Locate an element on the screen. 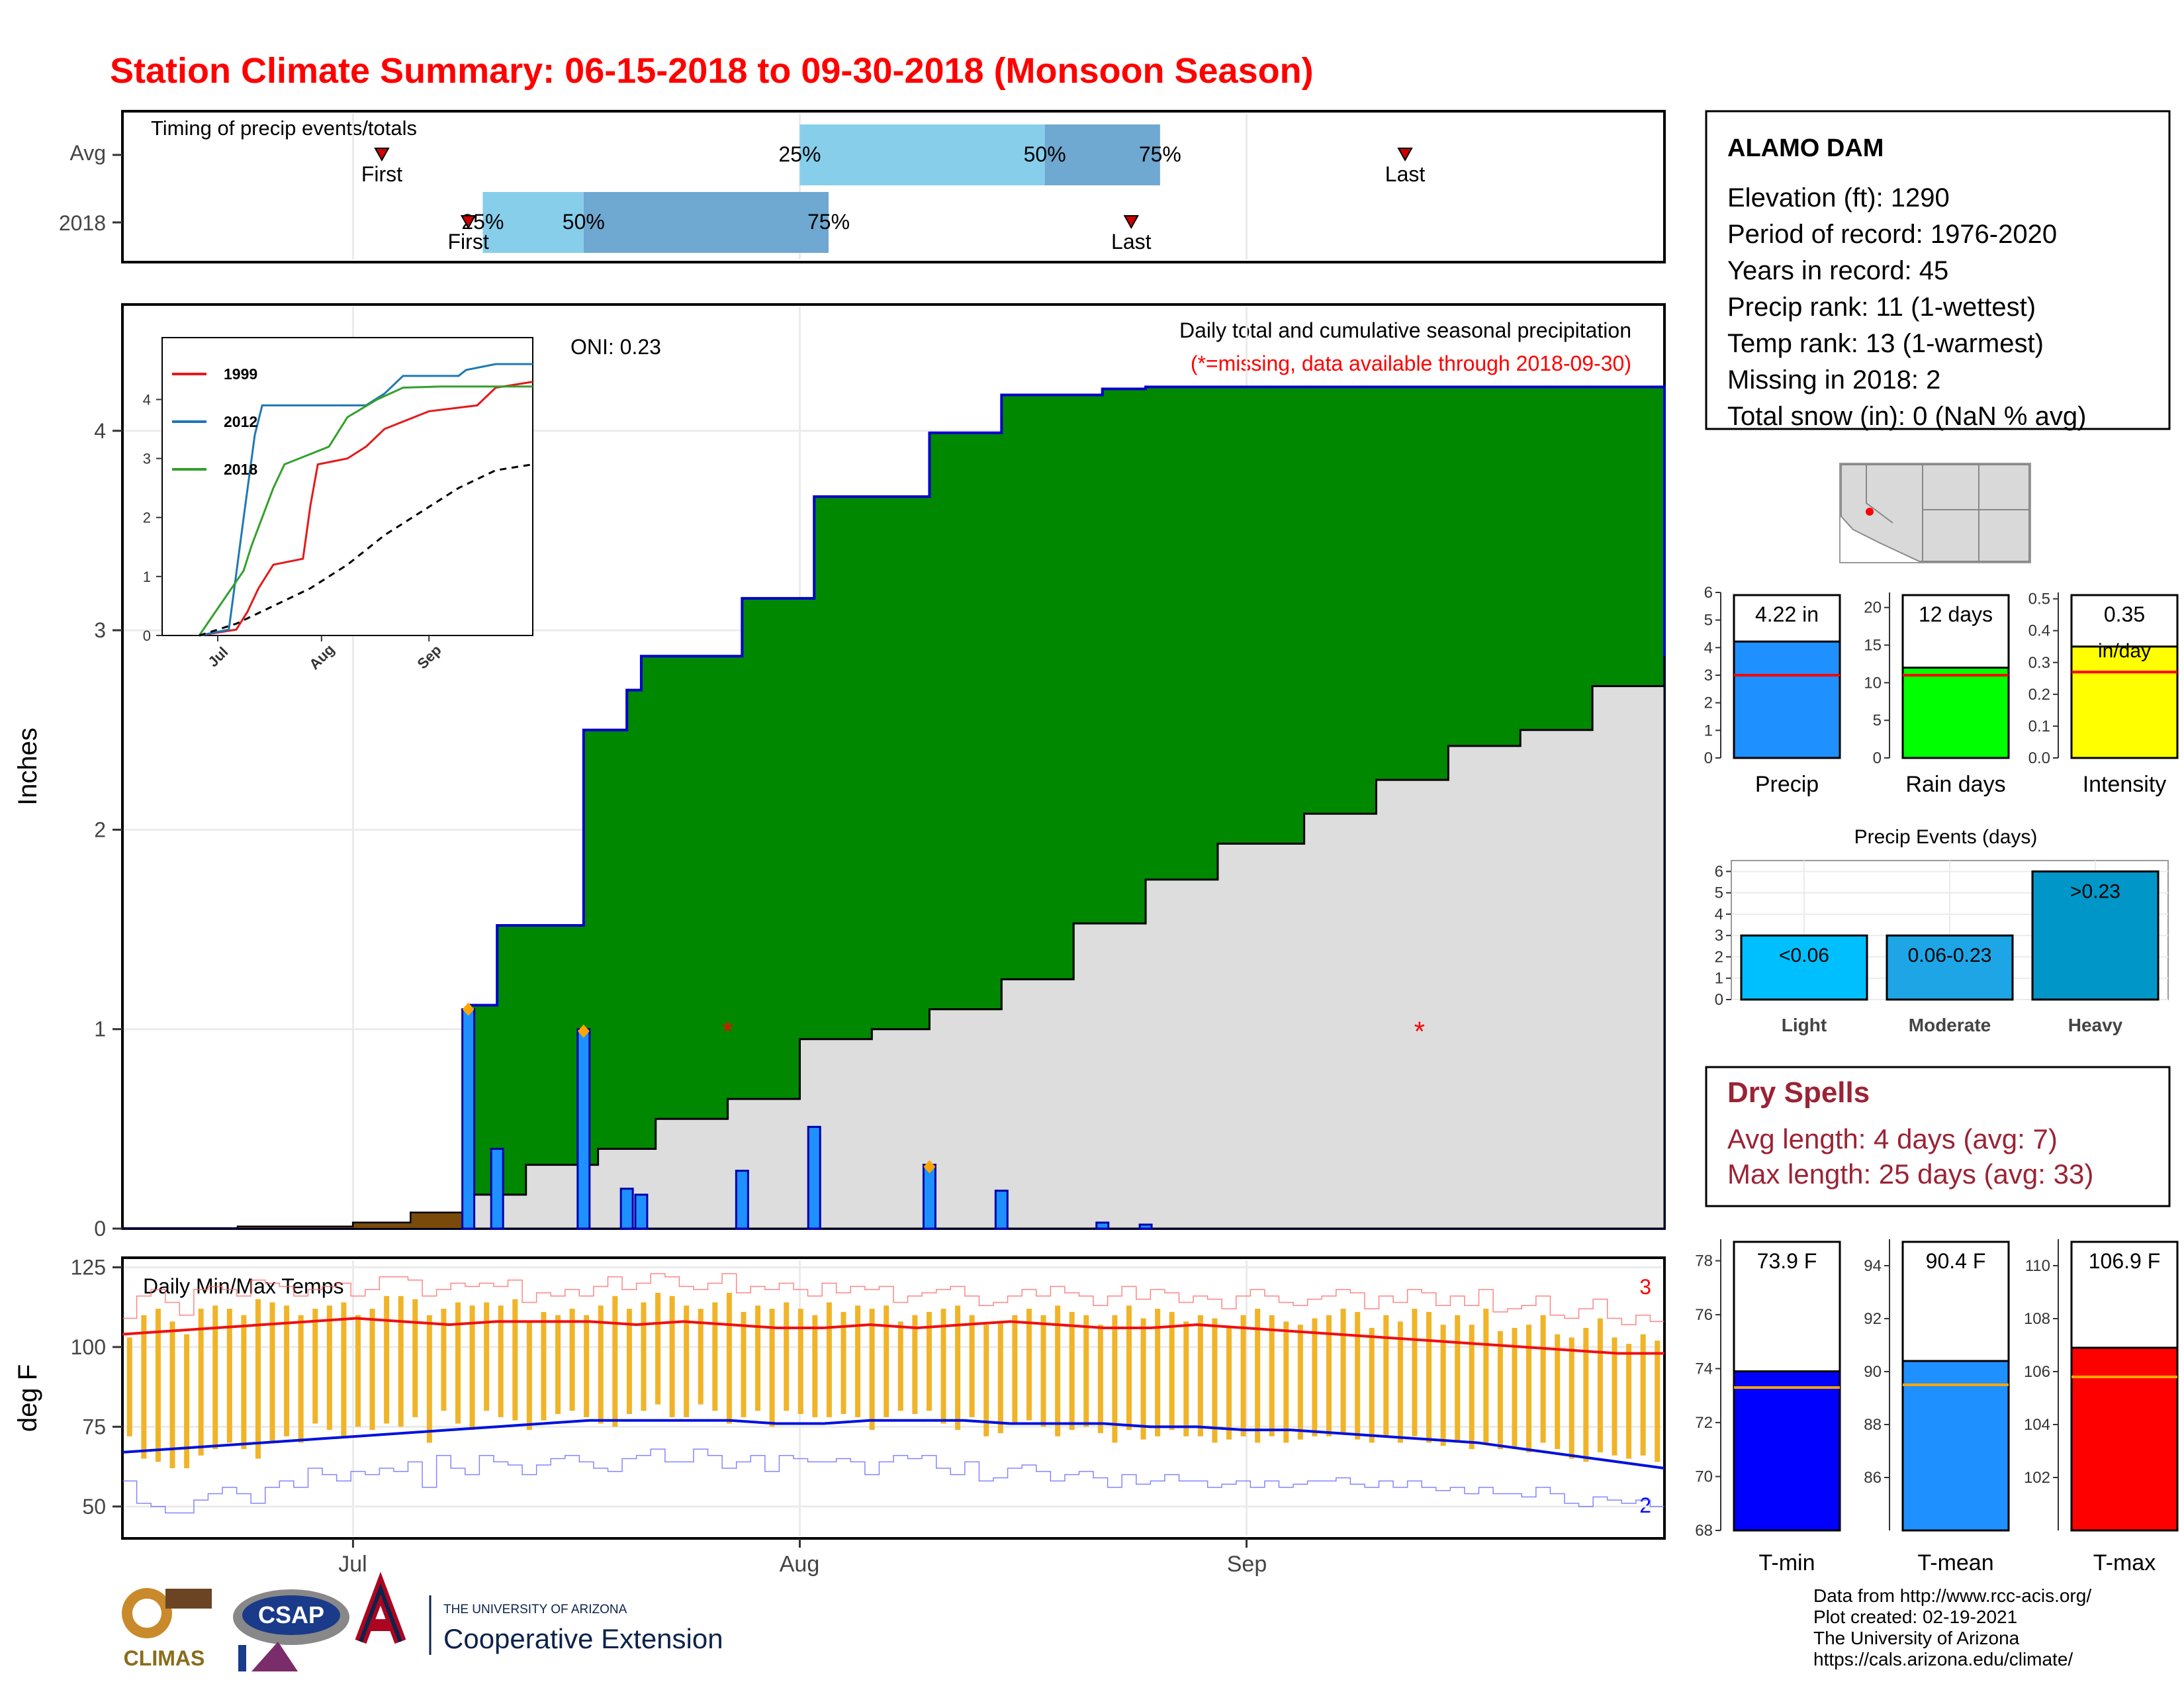  temp-summary-0-tick-label: 78 is located at coordinates (1704, 1261).